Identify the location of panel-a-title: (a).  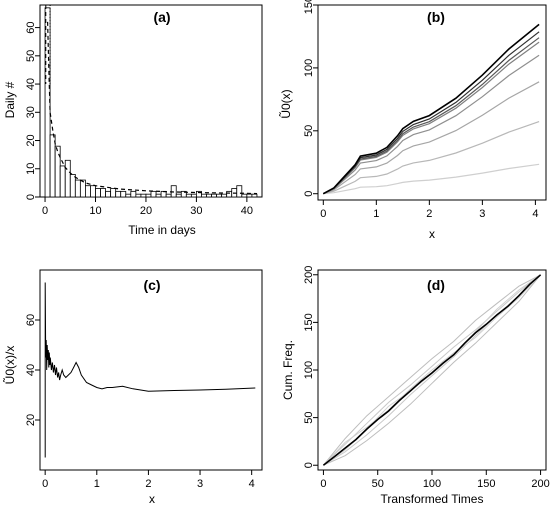
(161, 17).